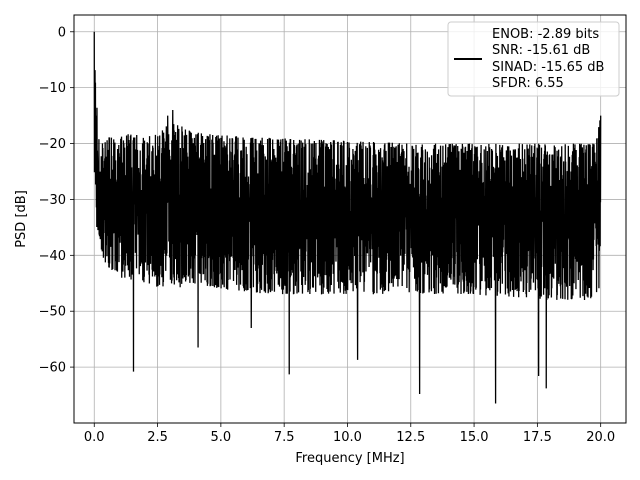  What do you see at coordinates (94, 437) in the screenshot?
I see `x-tick-label: 0.0` at bounding box center [94, 437].